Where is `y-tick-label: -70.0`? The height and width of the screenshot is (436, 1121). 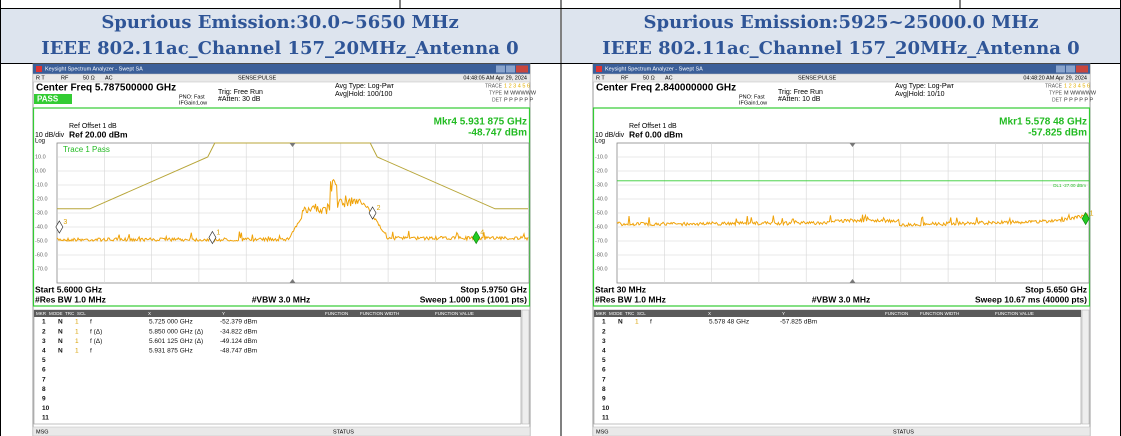
y-tick-label: -70.0 is located at coordinates (41, 269).